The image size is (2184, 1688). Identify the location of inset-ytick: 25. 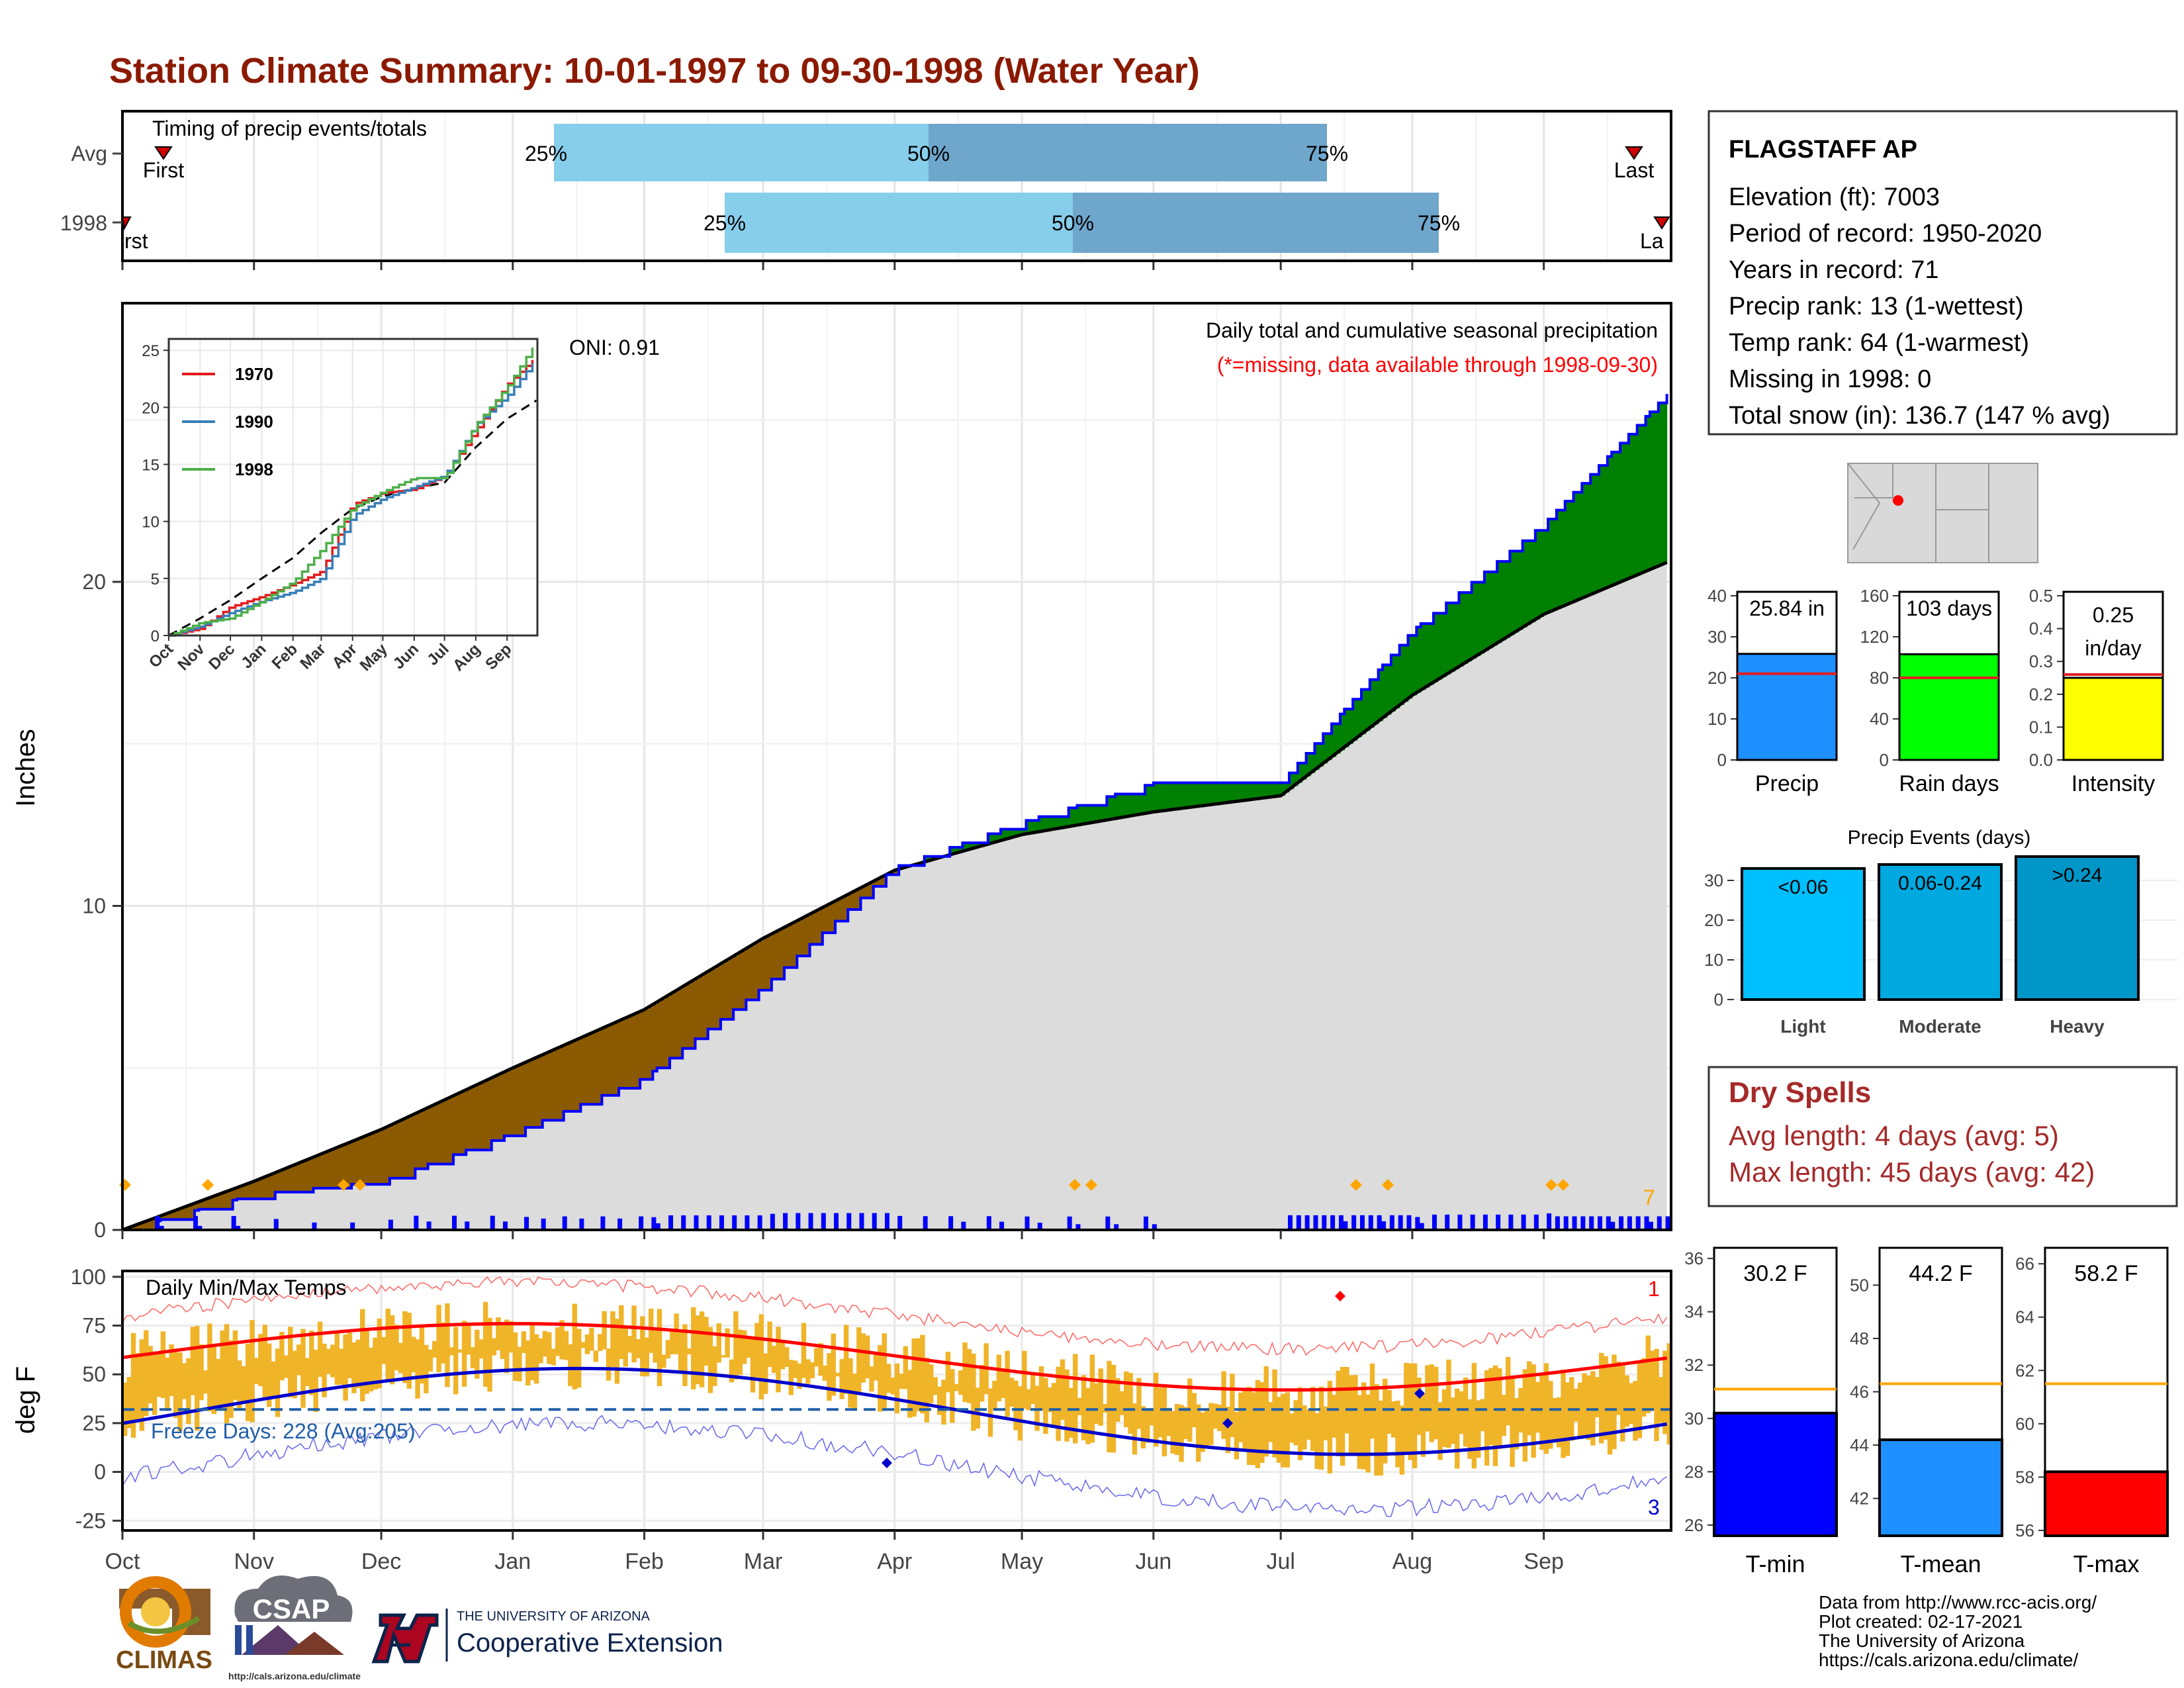
(150, 351).